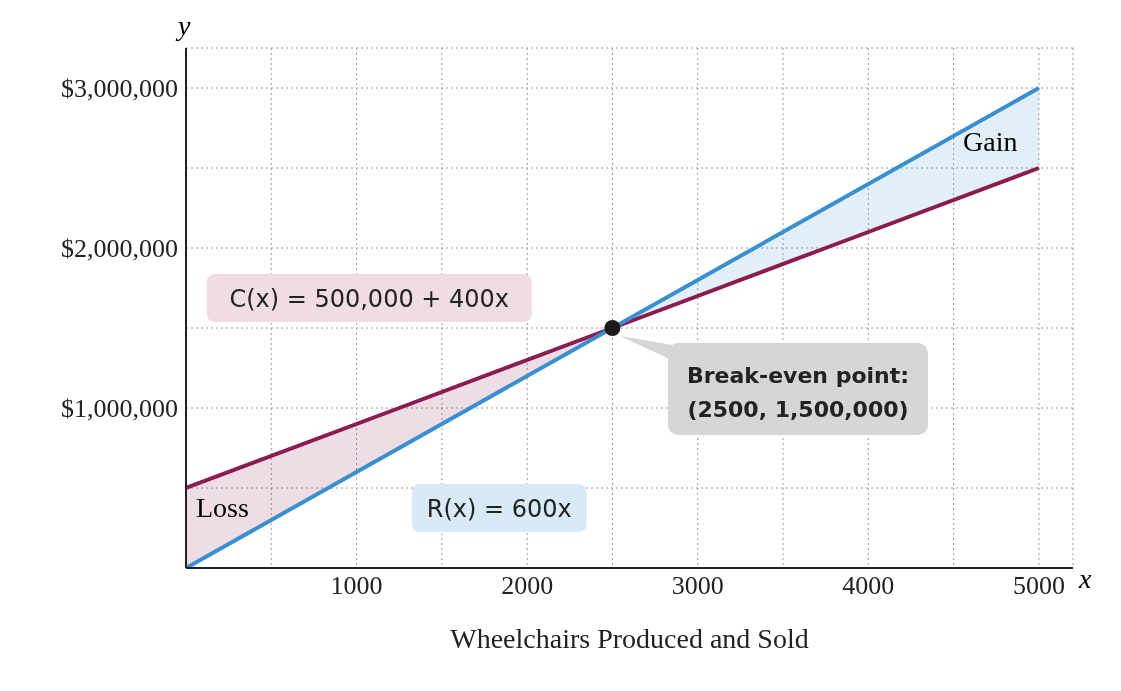  What do you see at coordinates (1038, 586) in the screenshot?
I see `x-tick-label: 5000` at bounding box center [1038, 586].